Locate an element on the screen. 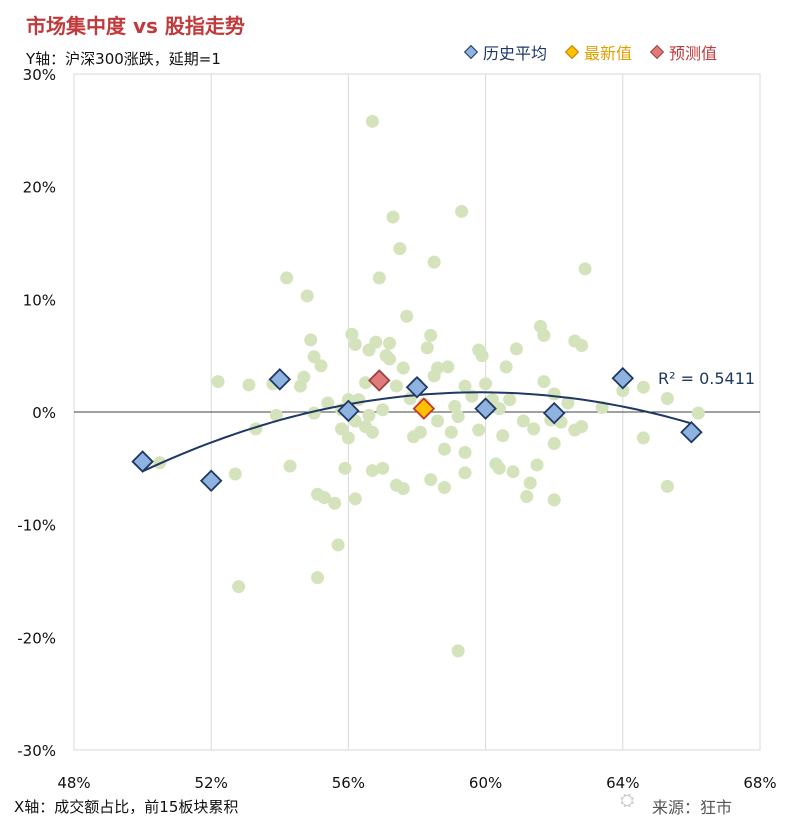 This screenshot has width=788, height=826. y-axis-note: Y轴：沪深300涨跌，延期=1 is located at coordinates (123, 59).